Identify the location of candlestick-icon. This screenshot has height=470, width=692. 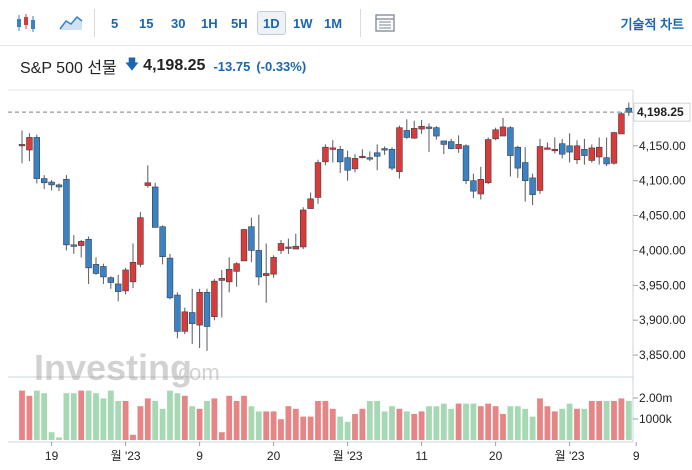
(26, 23).